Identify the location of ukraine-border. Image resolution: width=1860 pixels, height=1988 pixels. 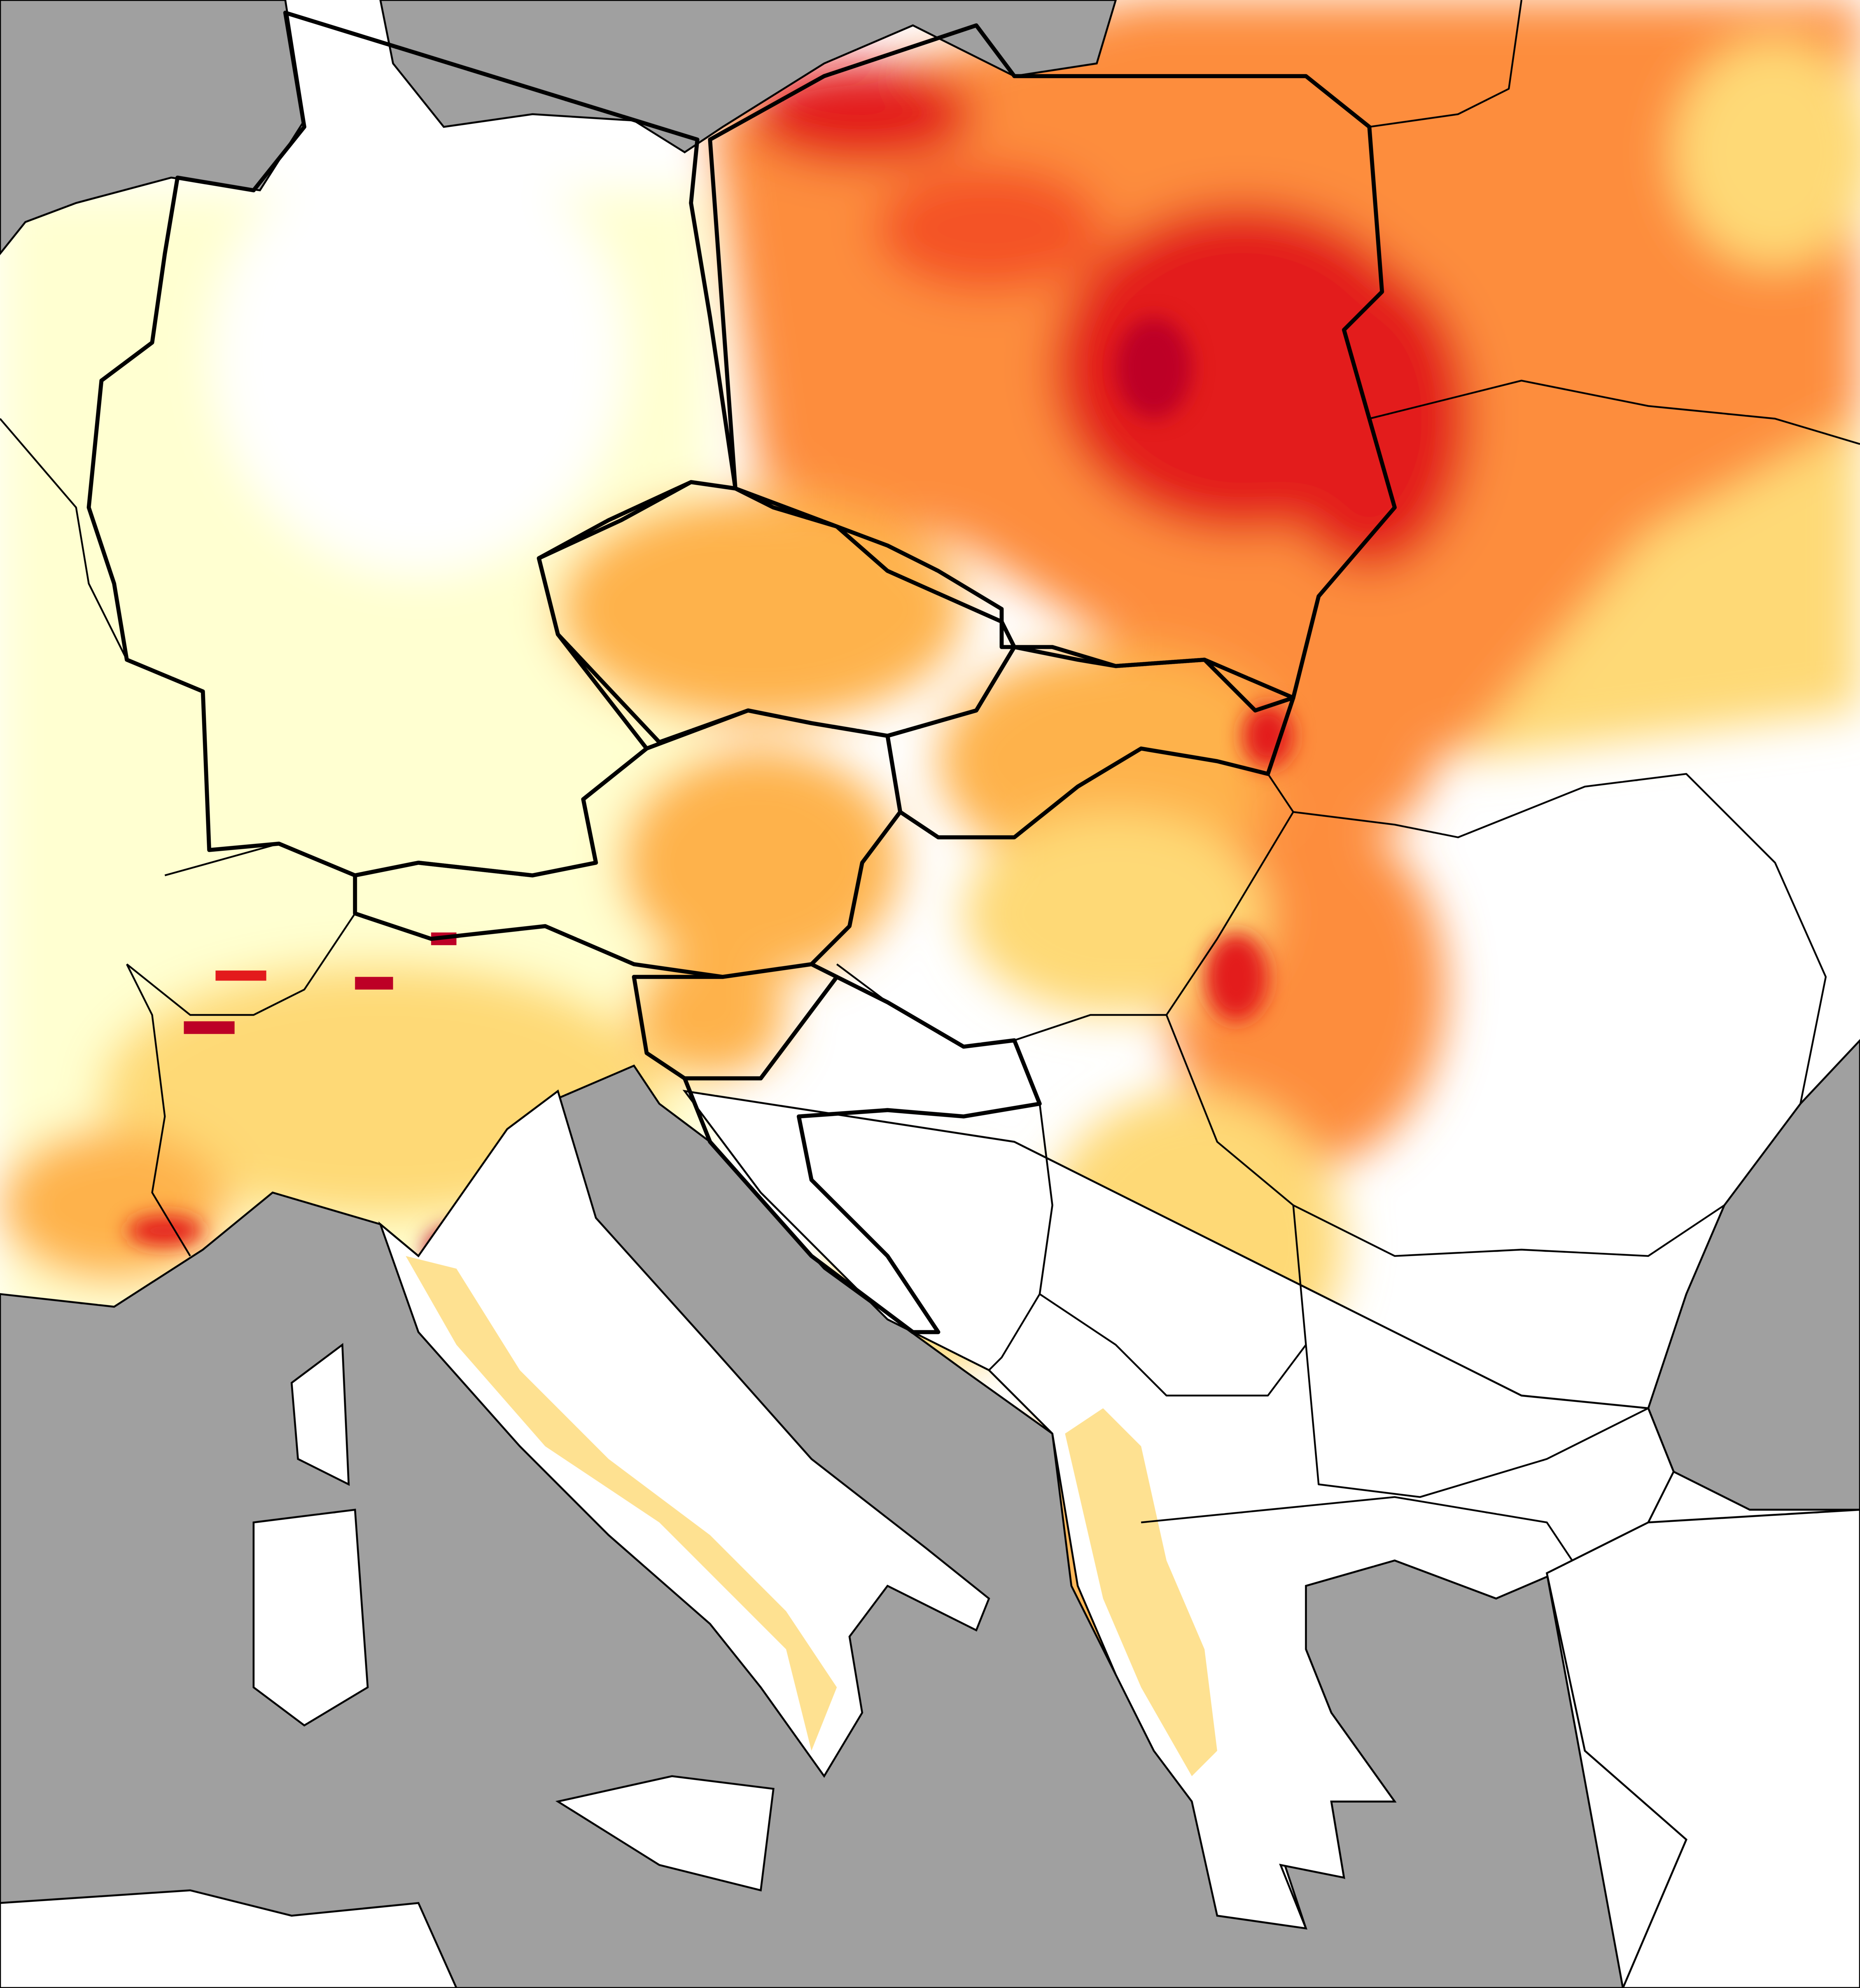
(1615, 412).